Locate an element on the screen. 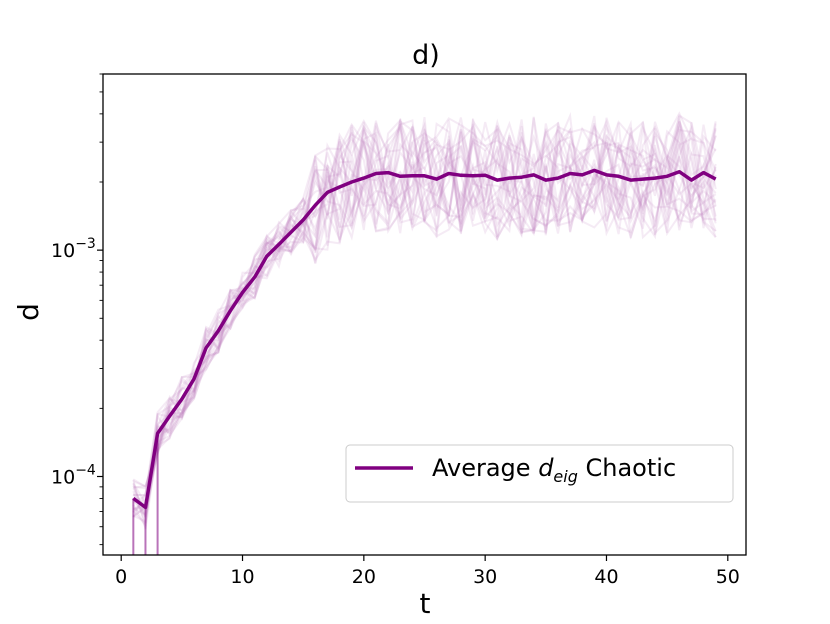  legend: Average deig Chaotic is located at coordinates (539, 473).